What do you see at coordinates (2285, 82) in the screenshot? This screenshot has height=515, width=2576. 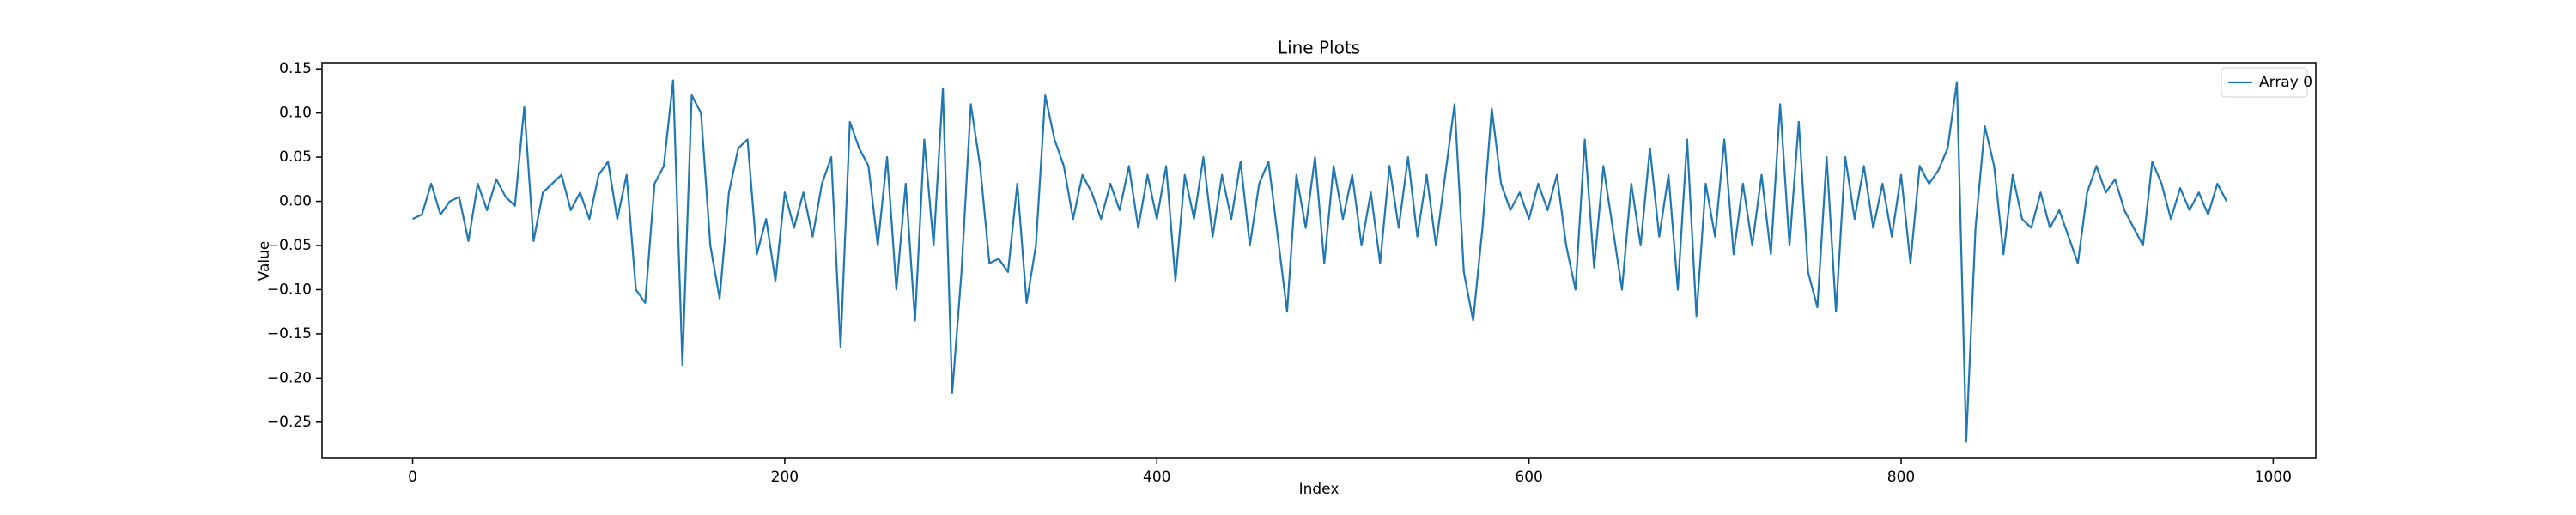 I see `legend-label: Array 0` at bounding box center [2285, 82].